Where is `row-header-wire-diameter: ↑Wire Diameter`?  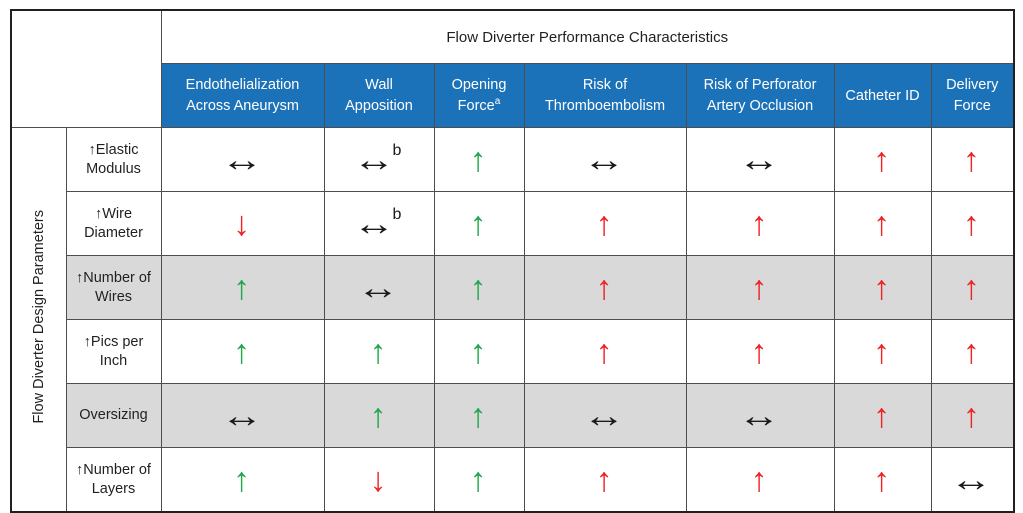
row-header-wire-diameter: ↑Wire Diameter is located at coordinates (113, 223).